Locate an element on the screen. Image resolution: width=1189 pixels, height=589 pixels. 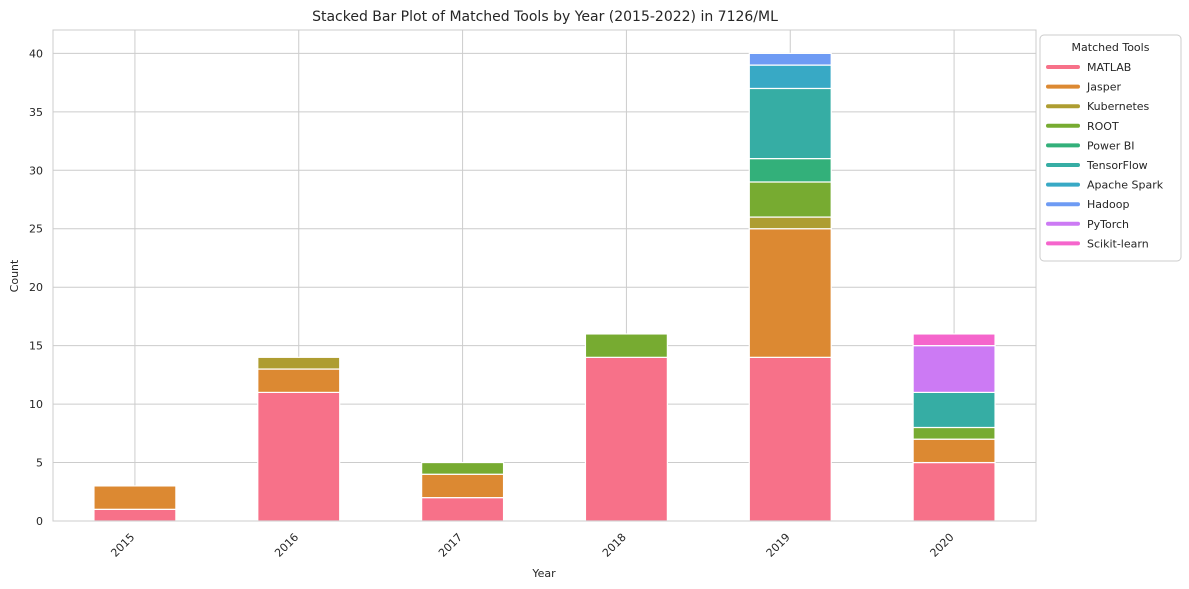
legend-entry: TensorFlow is located at coordinates (1117, 165).